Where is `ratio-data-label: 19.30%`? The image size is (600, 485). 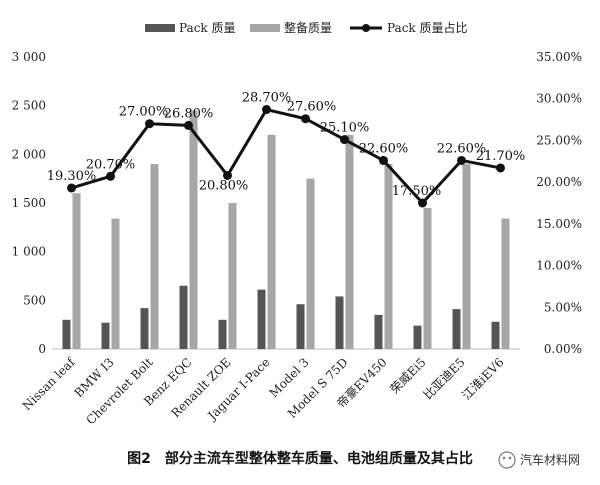 ratio-data-label: 19.30% is located at coordinates (72, 176).